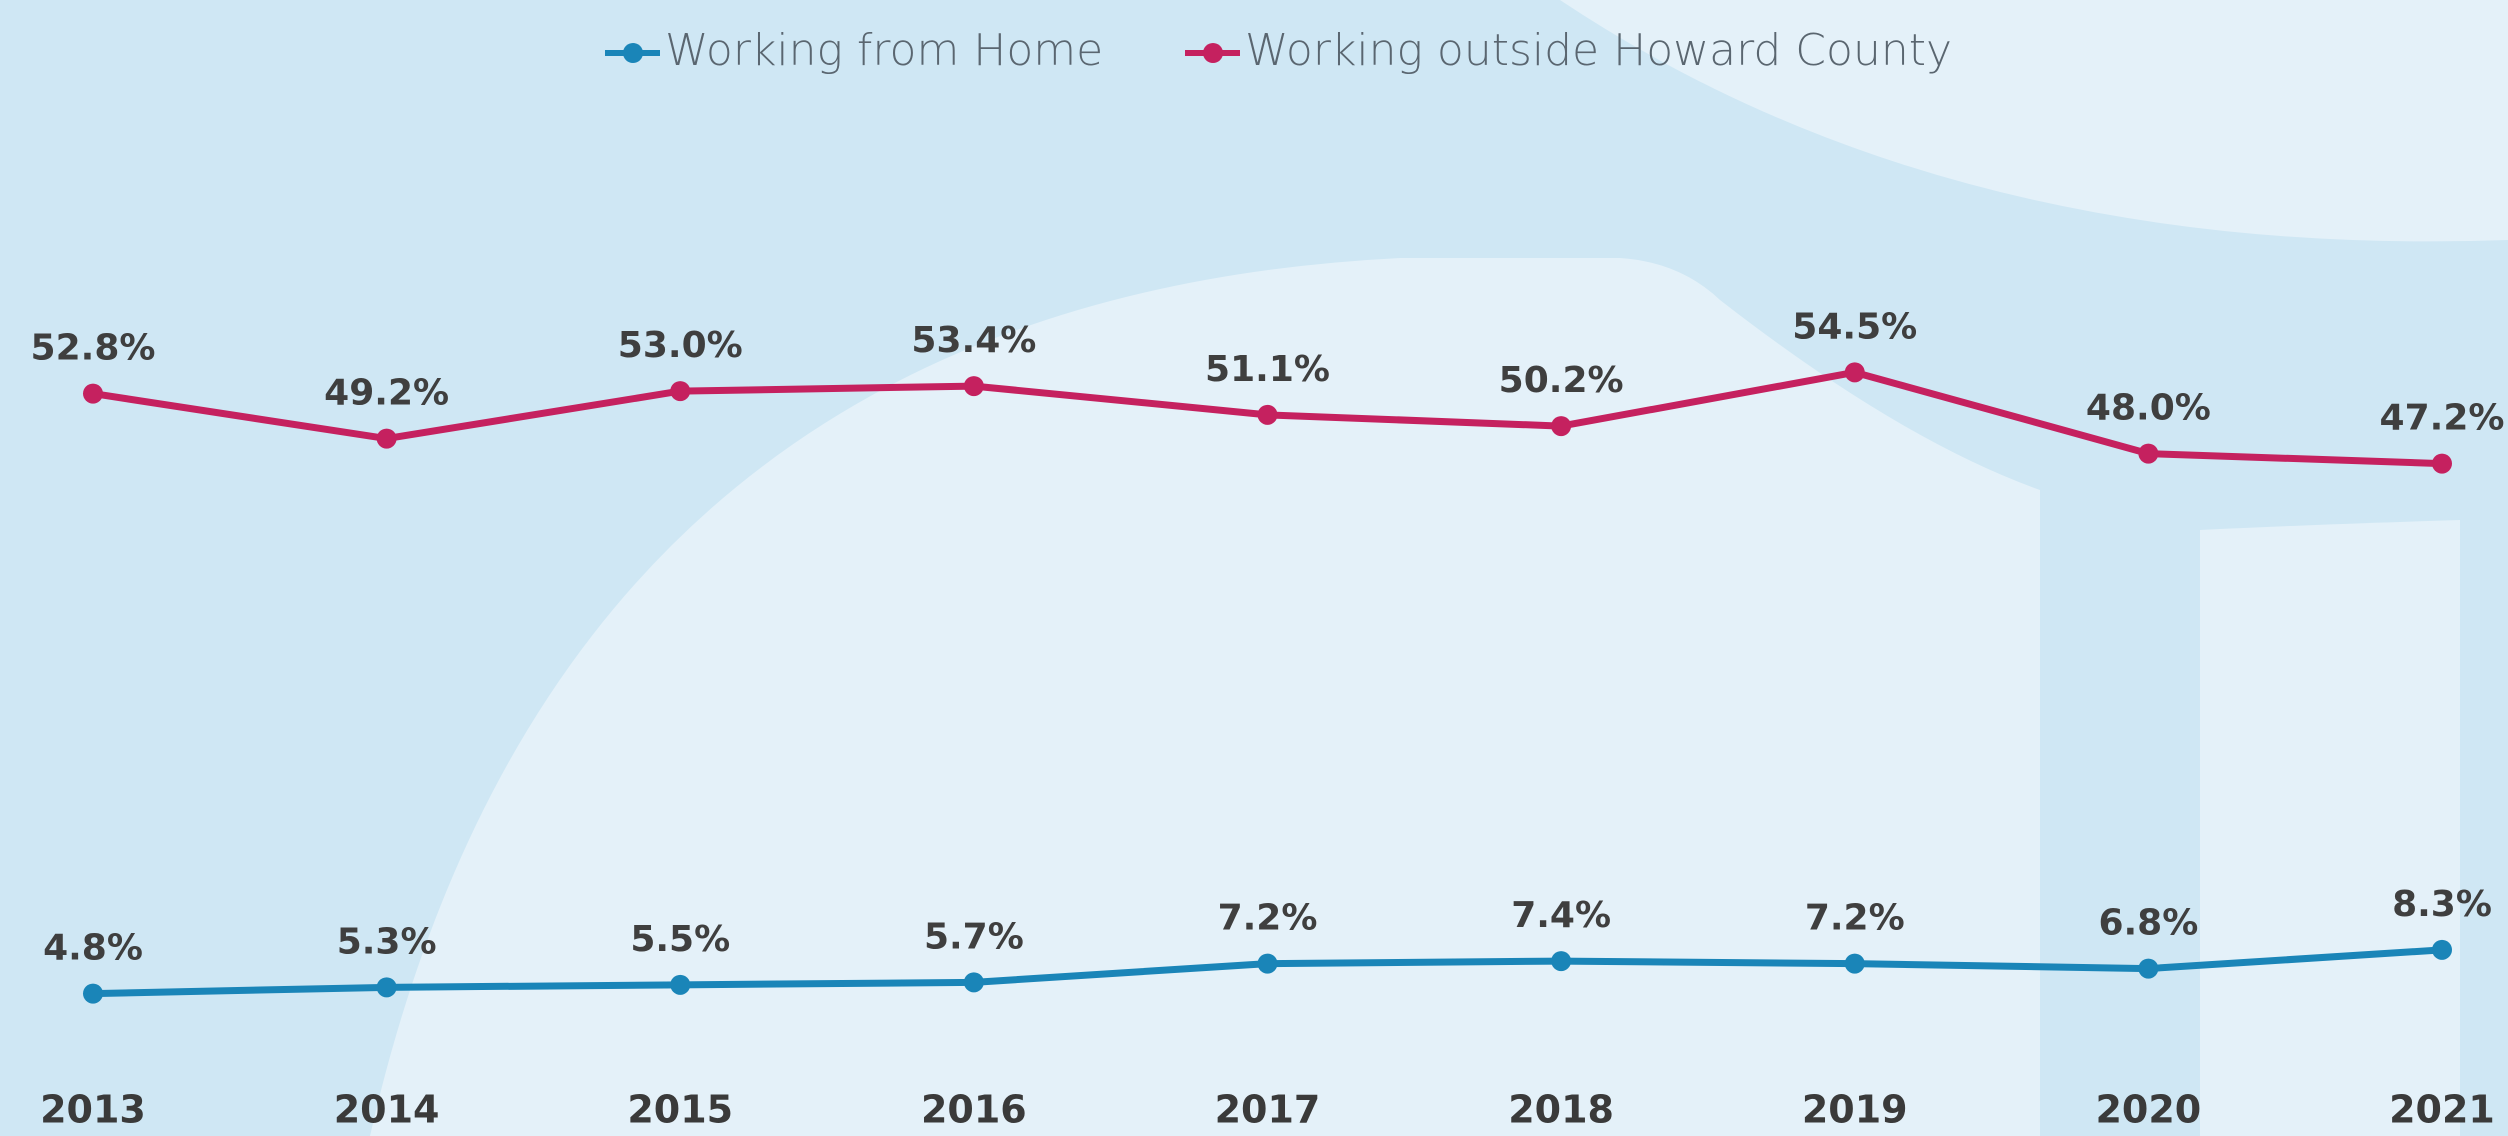 The image size is (2508, 1136). Describe the element at coordinates (884, 50) in the screenshot. I see `legend-label: Working from Home` at that location.